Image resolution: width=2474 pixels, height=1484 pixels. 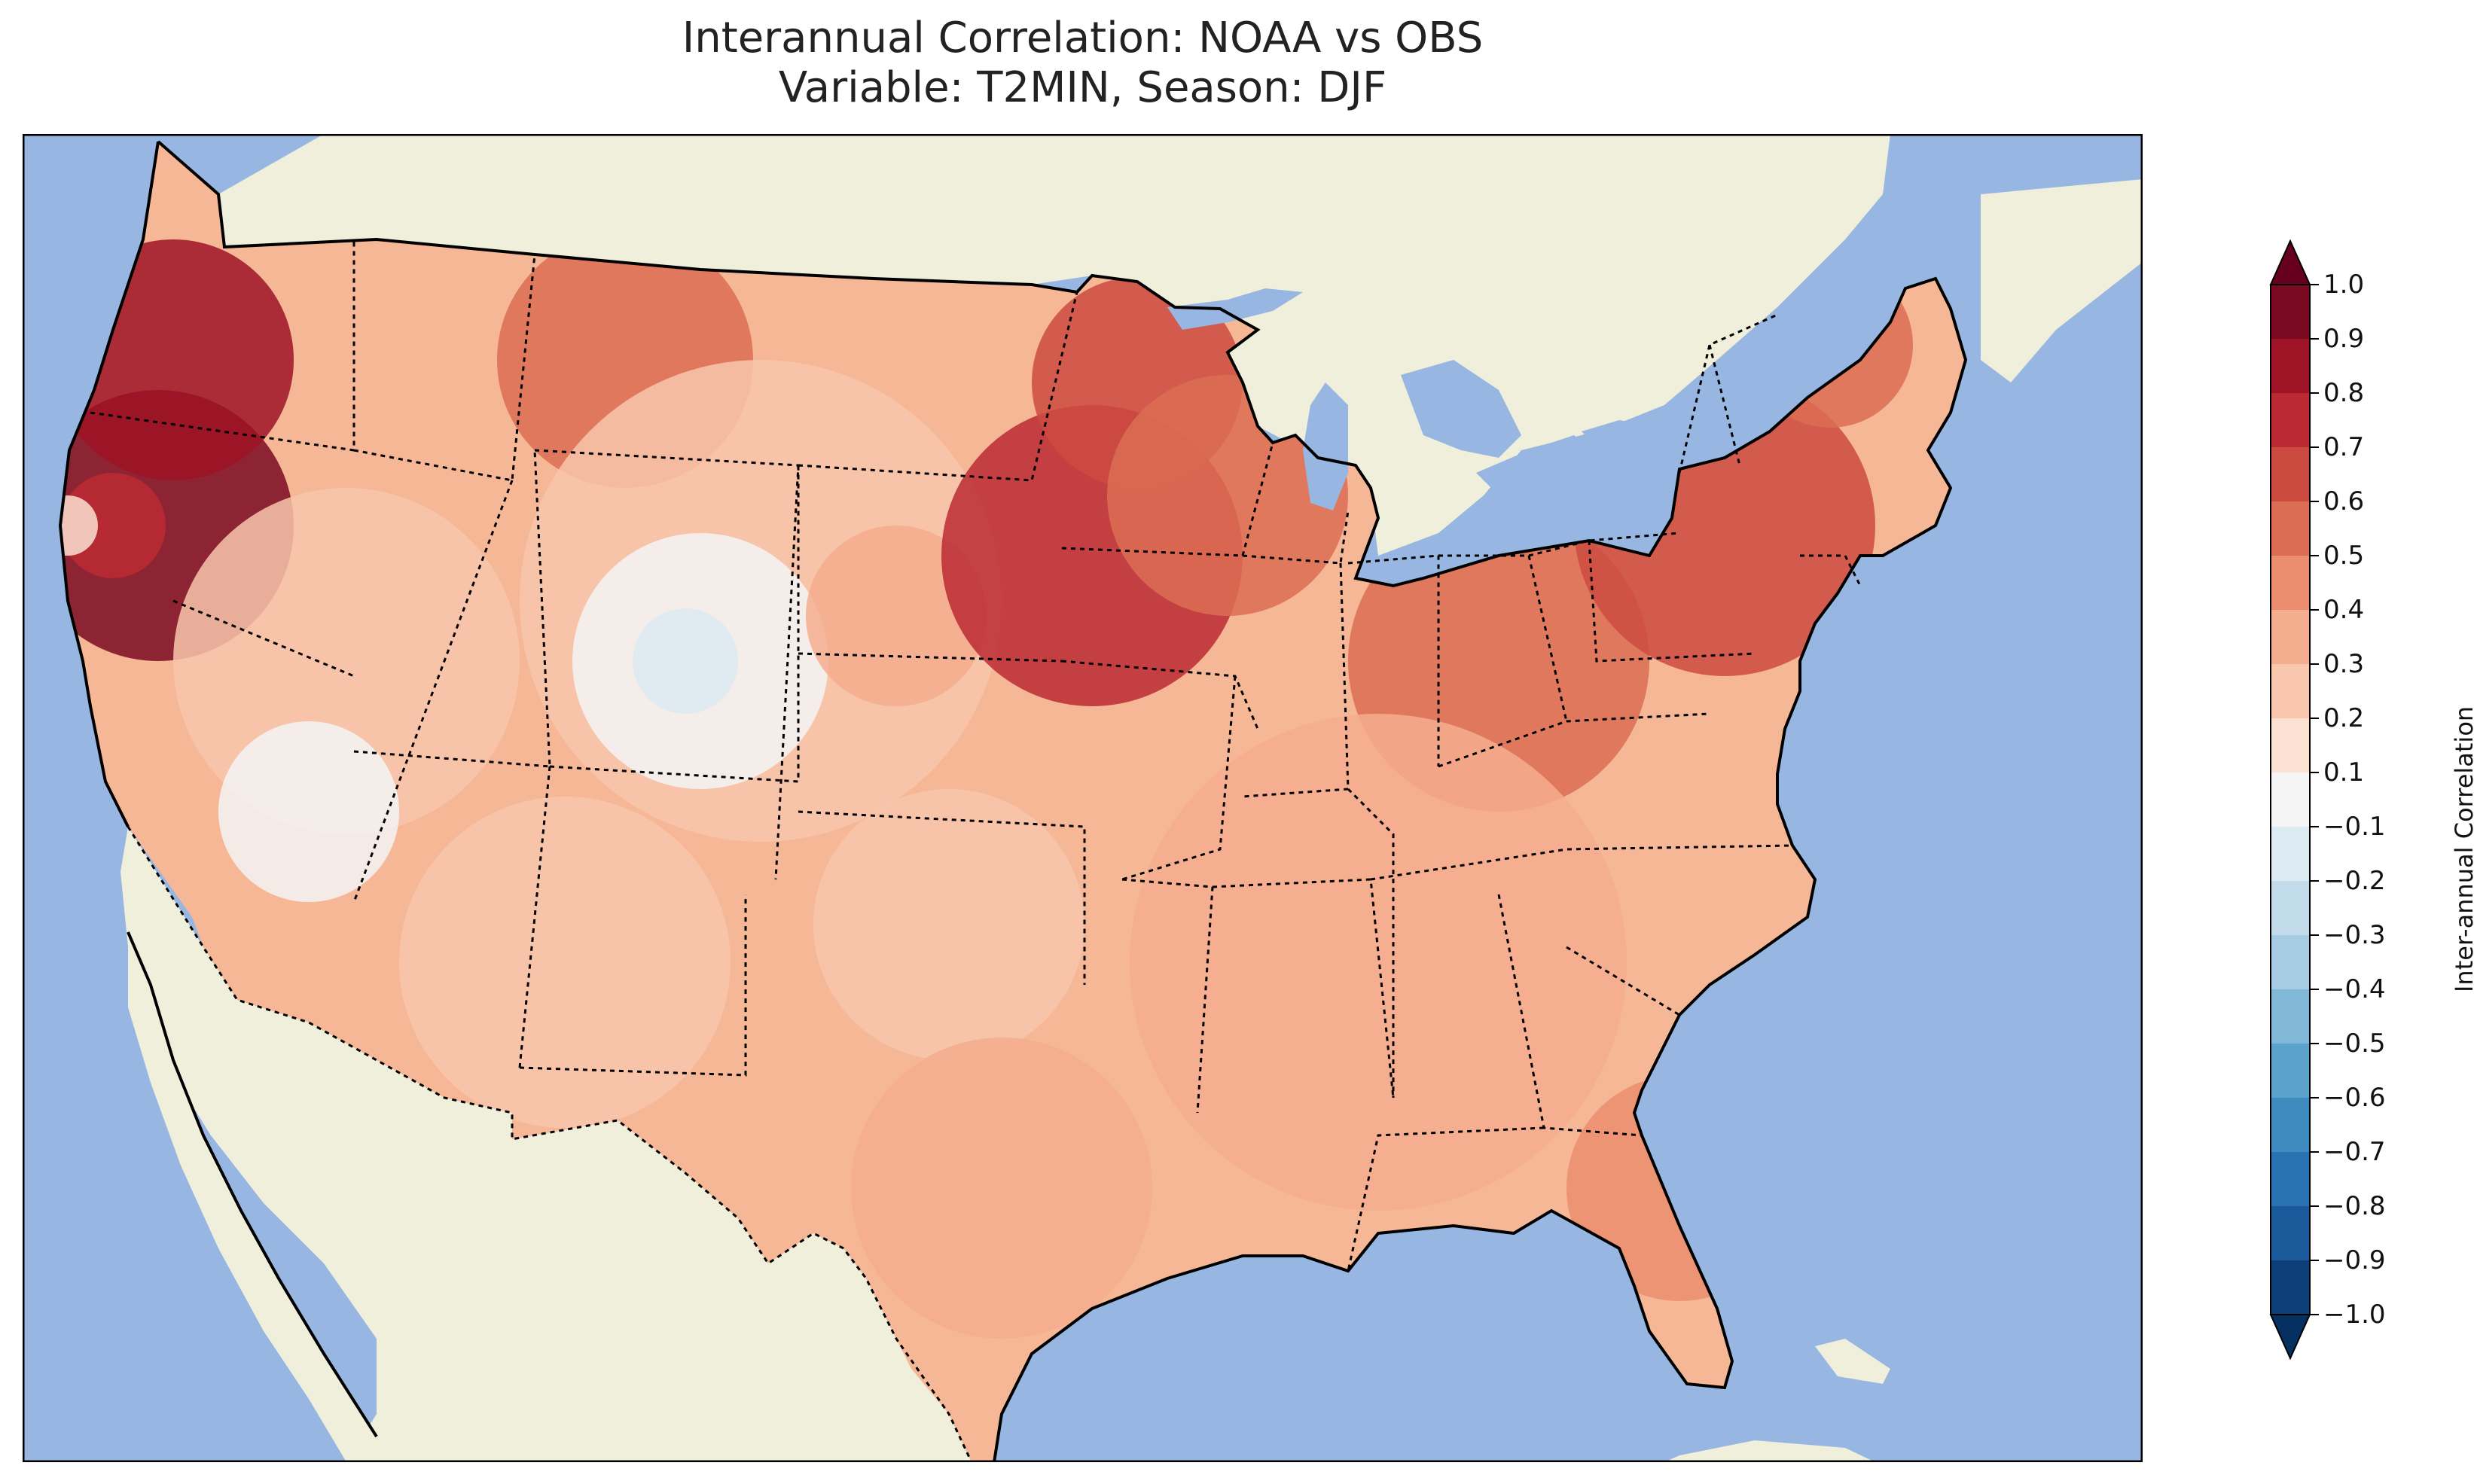 What do you see at coordinates (1612, 429) in the screenshot?
I see `lake-ontario` at bounding box center [1612, 429].